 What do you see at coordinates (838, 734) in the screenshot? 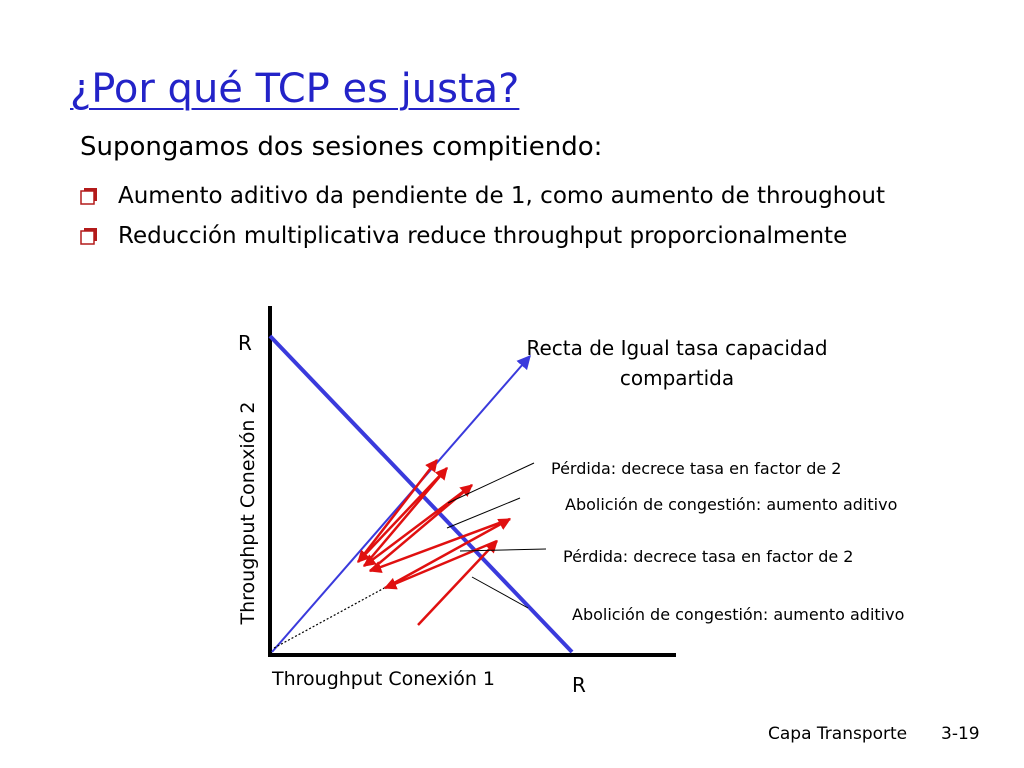
I see `footer-section: Capa Transporte` at bounding box center [838, 734].